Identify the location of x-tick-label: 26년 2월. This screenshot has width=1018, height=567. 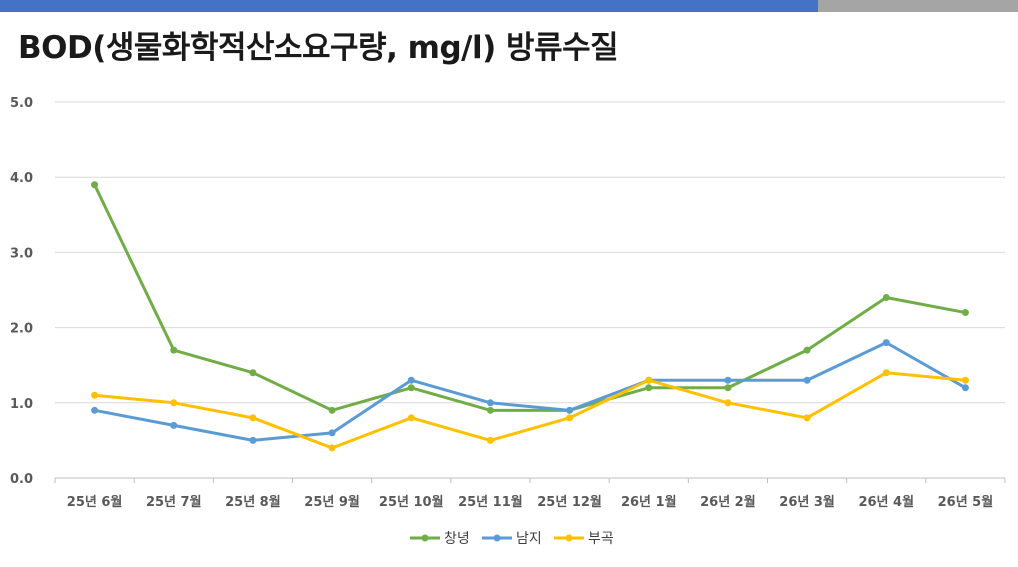
(728, 502).